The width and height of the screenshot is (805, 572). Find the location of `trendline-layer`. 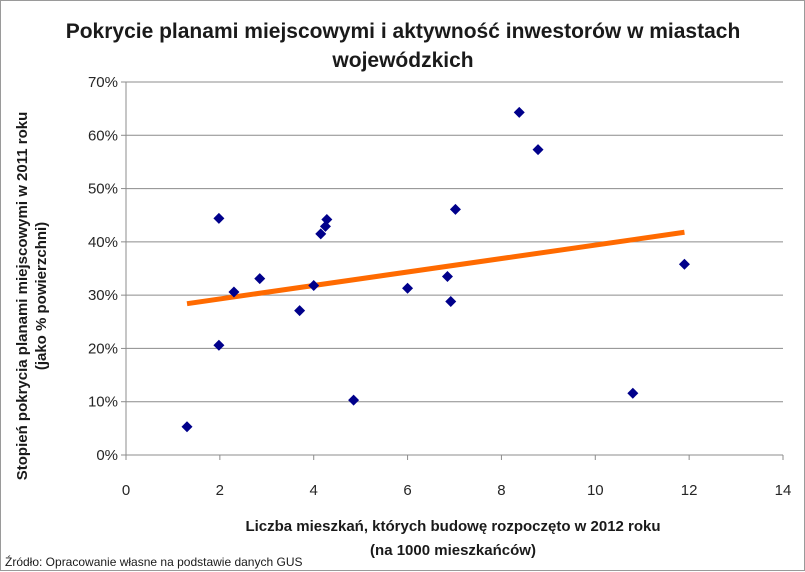

trendline-layer is located at coordinates (435, 268).